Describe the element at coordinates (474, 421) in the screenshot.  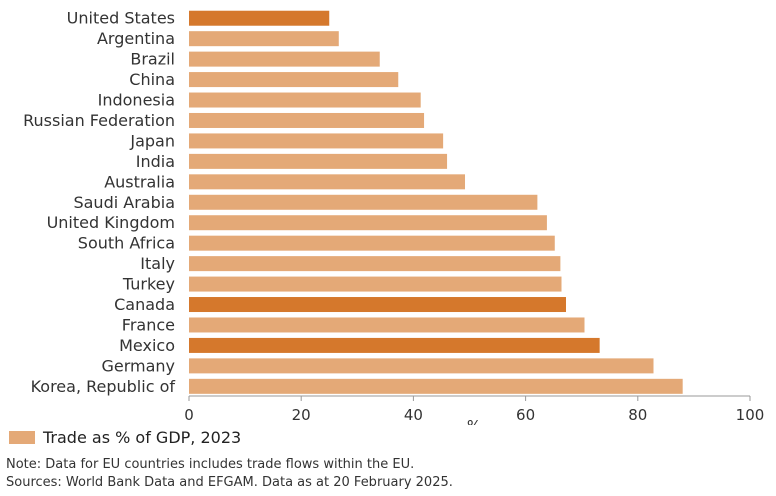
I see `x-axis-title: %` at that location.